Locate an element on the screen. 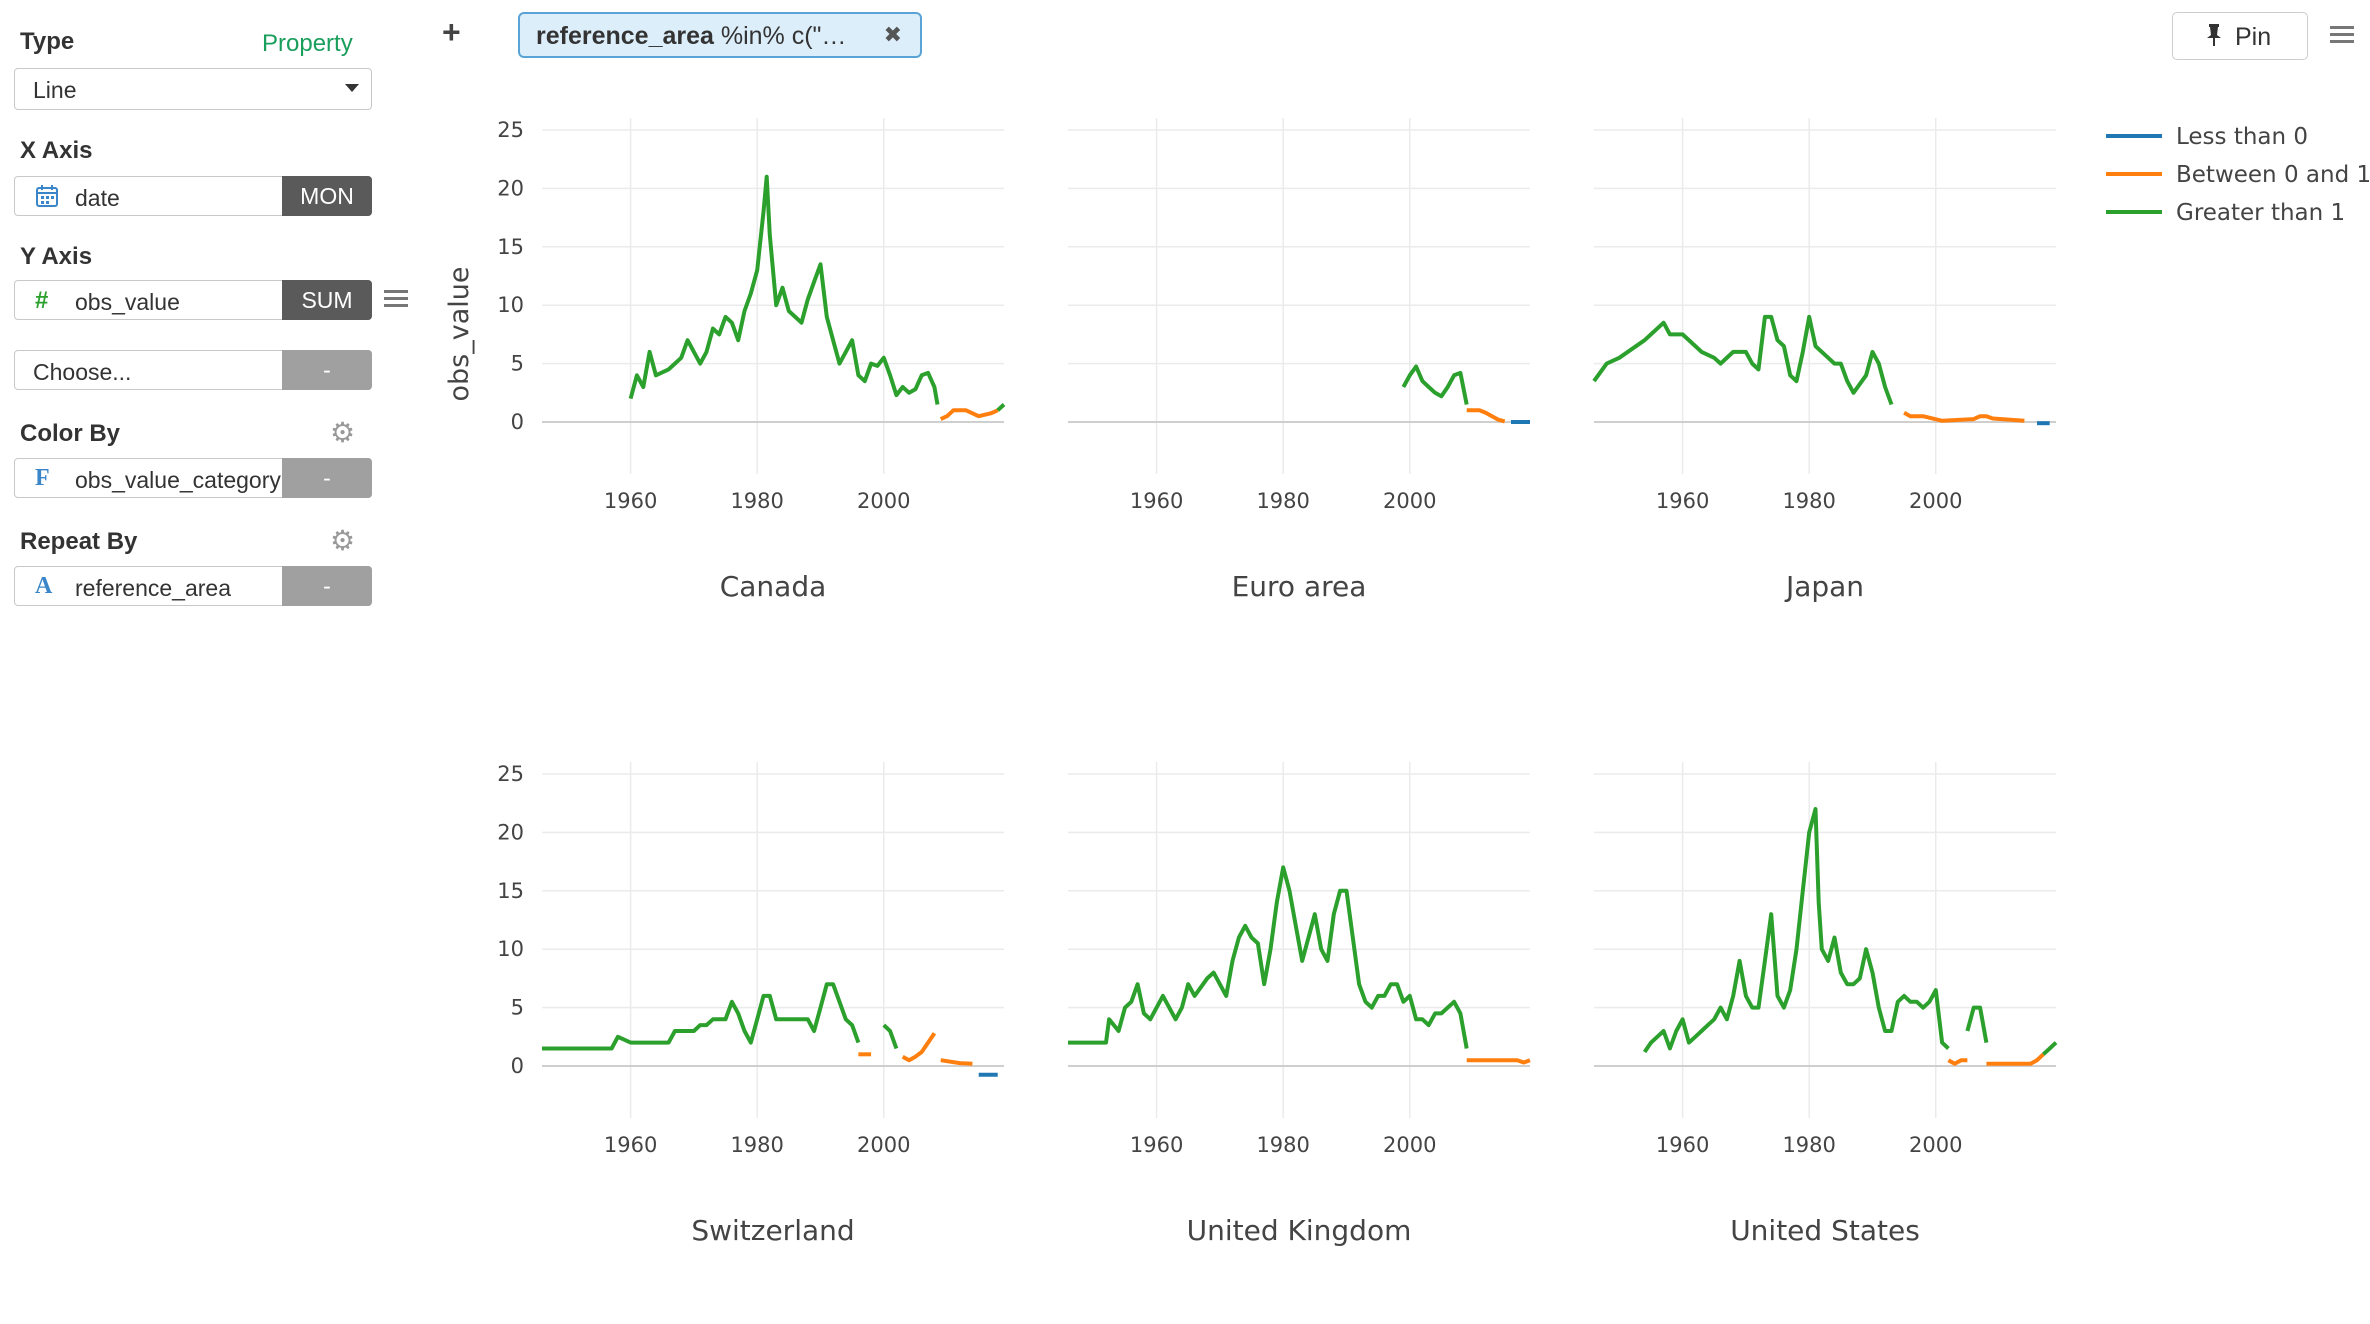 The width and height of the screenshot is (2370, 1324). color-by-field: F obs_value_category - is located at coordinates (193, 478).